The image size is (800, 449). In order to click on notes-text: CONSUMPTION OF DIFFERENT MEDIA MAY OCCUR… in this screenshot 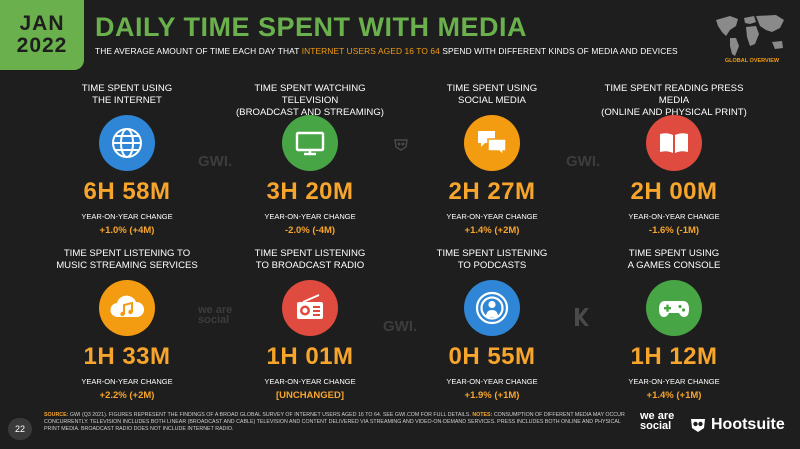, I will do `click(334, 422)`.